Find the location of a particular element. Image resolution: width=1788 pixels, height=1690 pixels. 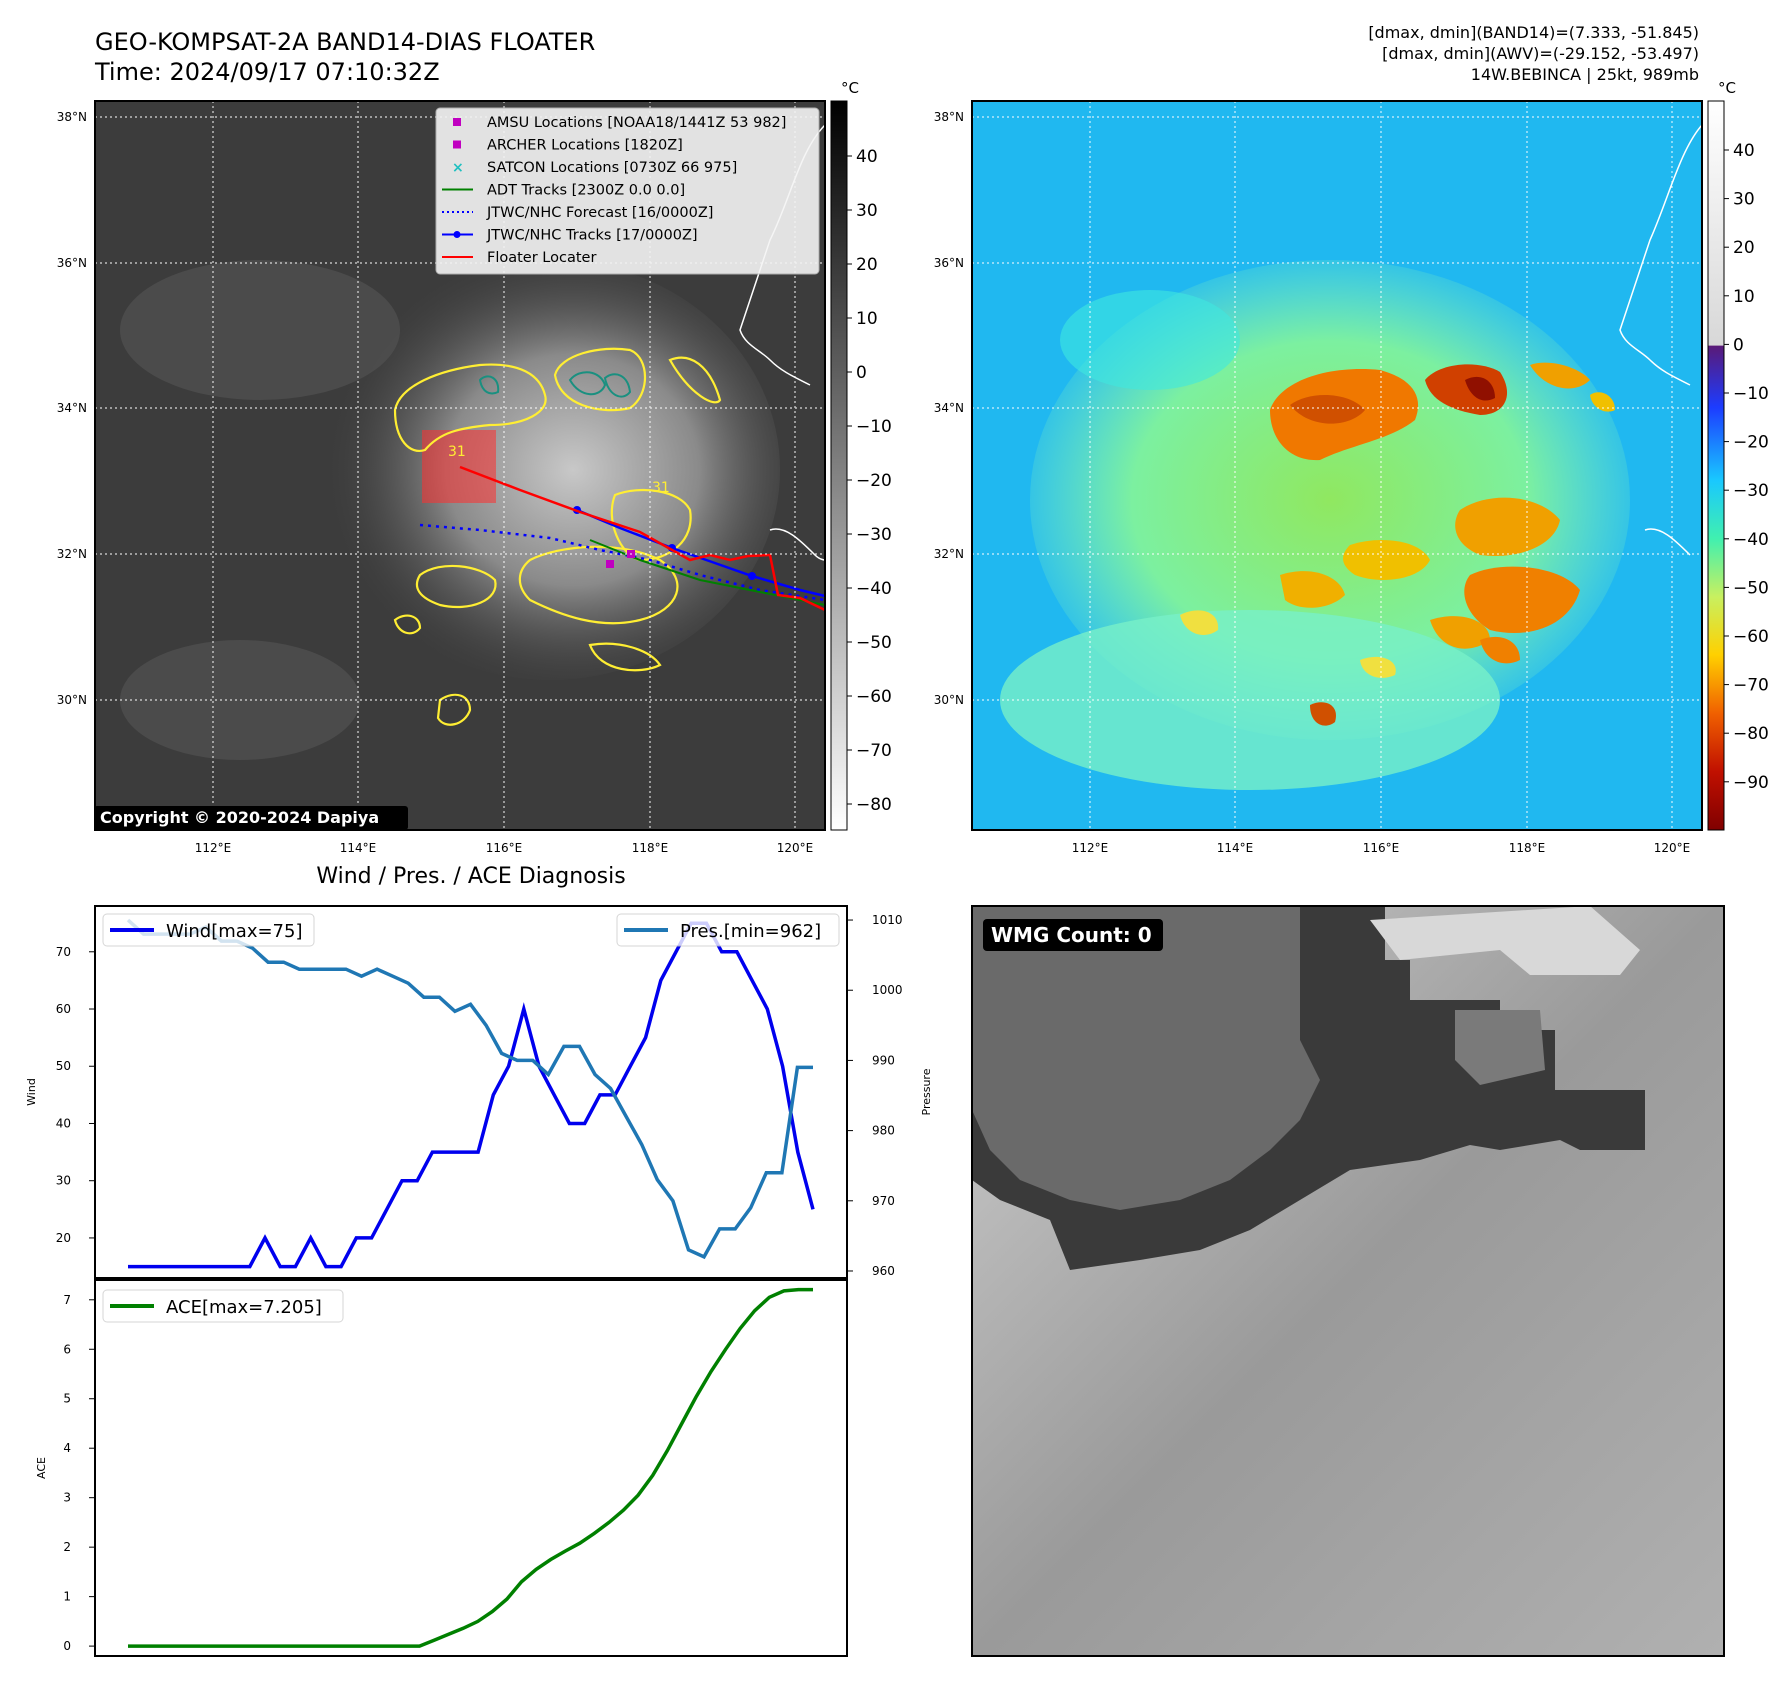

legend-marker-x: × is located at coordinates (458, 168).